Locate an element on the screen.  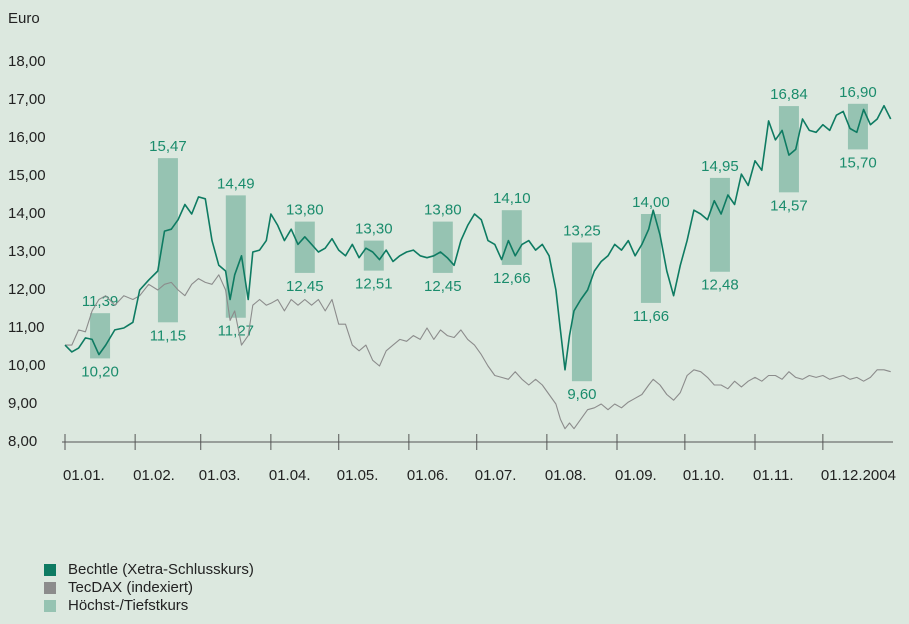
x-tick-label: 01.05. is located at coordinates (358, 475).